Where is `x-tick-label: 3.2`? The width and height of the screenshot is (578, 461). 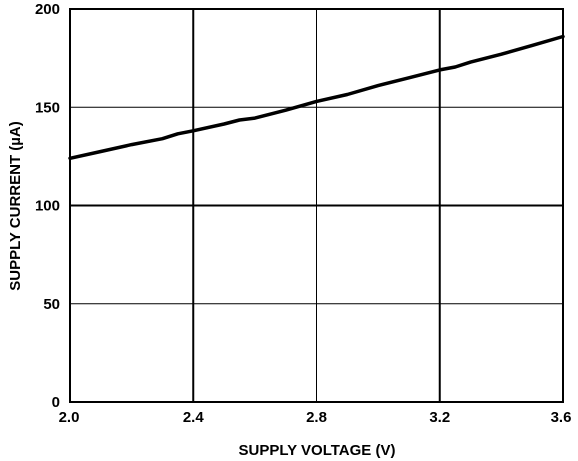
x-tick-label: 3.2 is located at coordinates (439, 417).